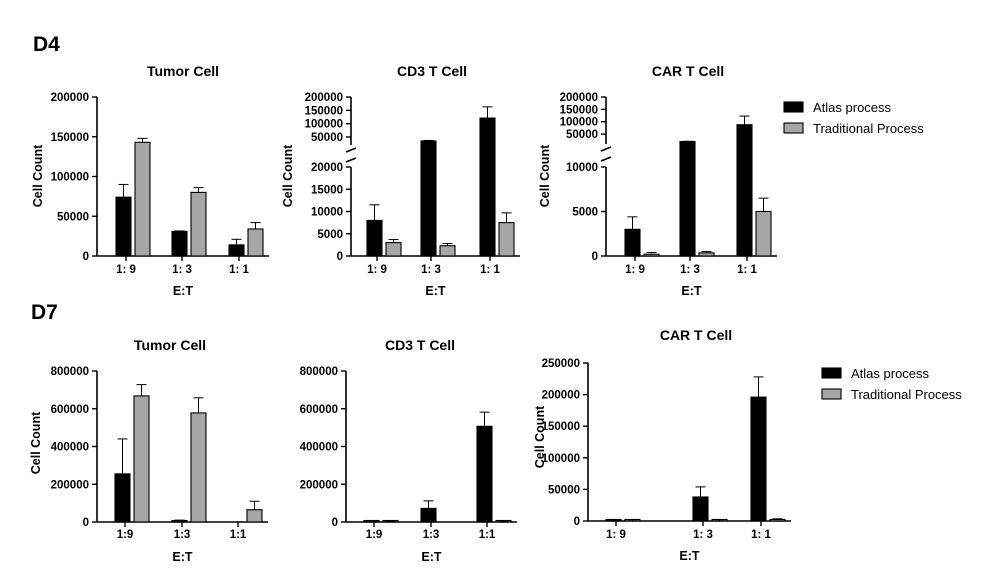 This screenshot has width=997, height=588. I want to click on legend-d7: Atlas process Traditional Process, so click(891, 384).